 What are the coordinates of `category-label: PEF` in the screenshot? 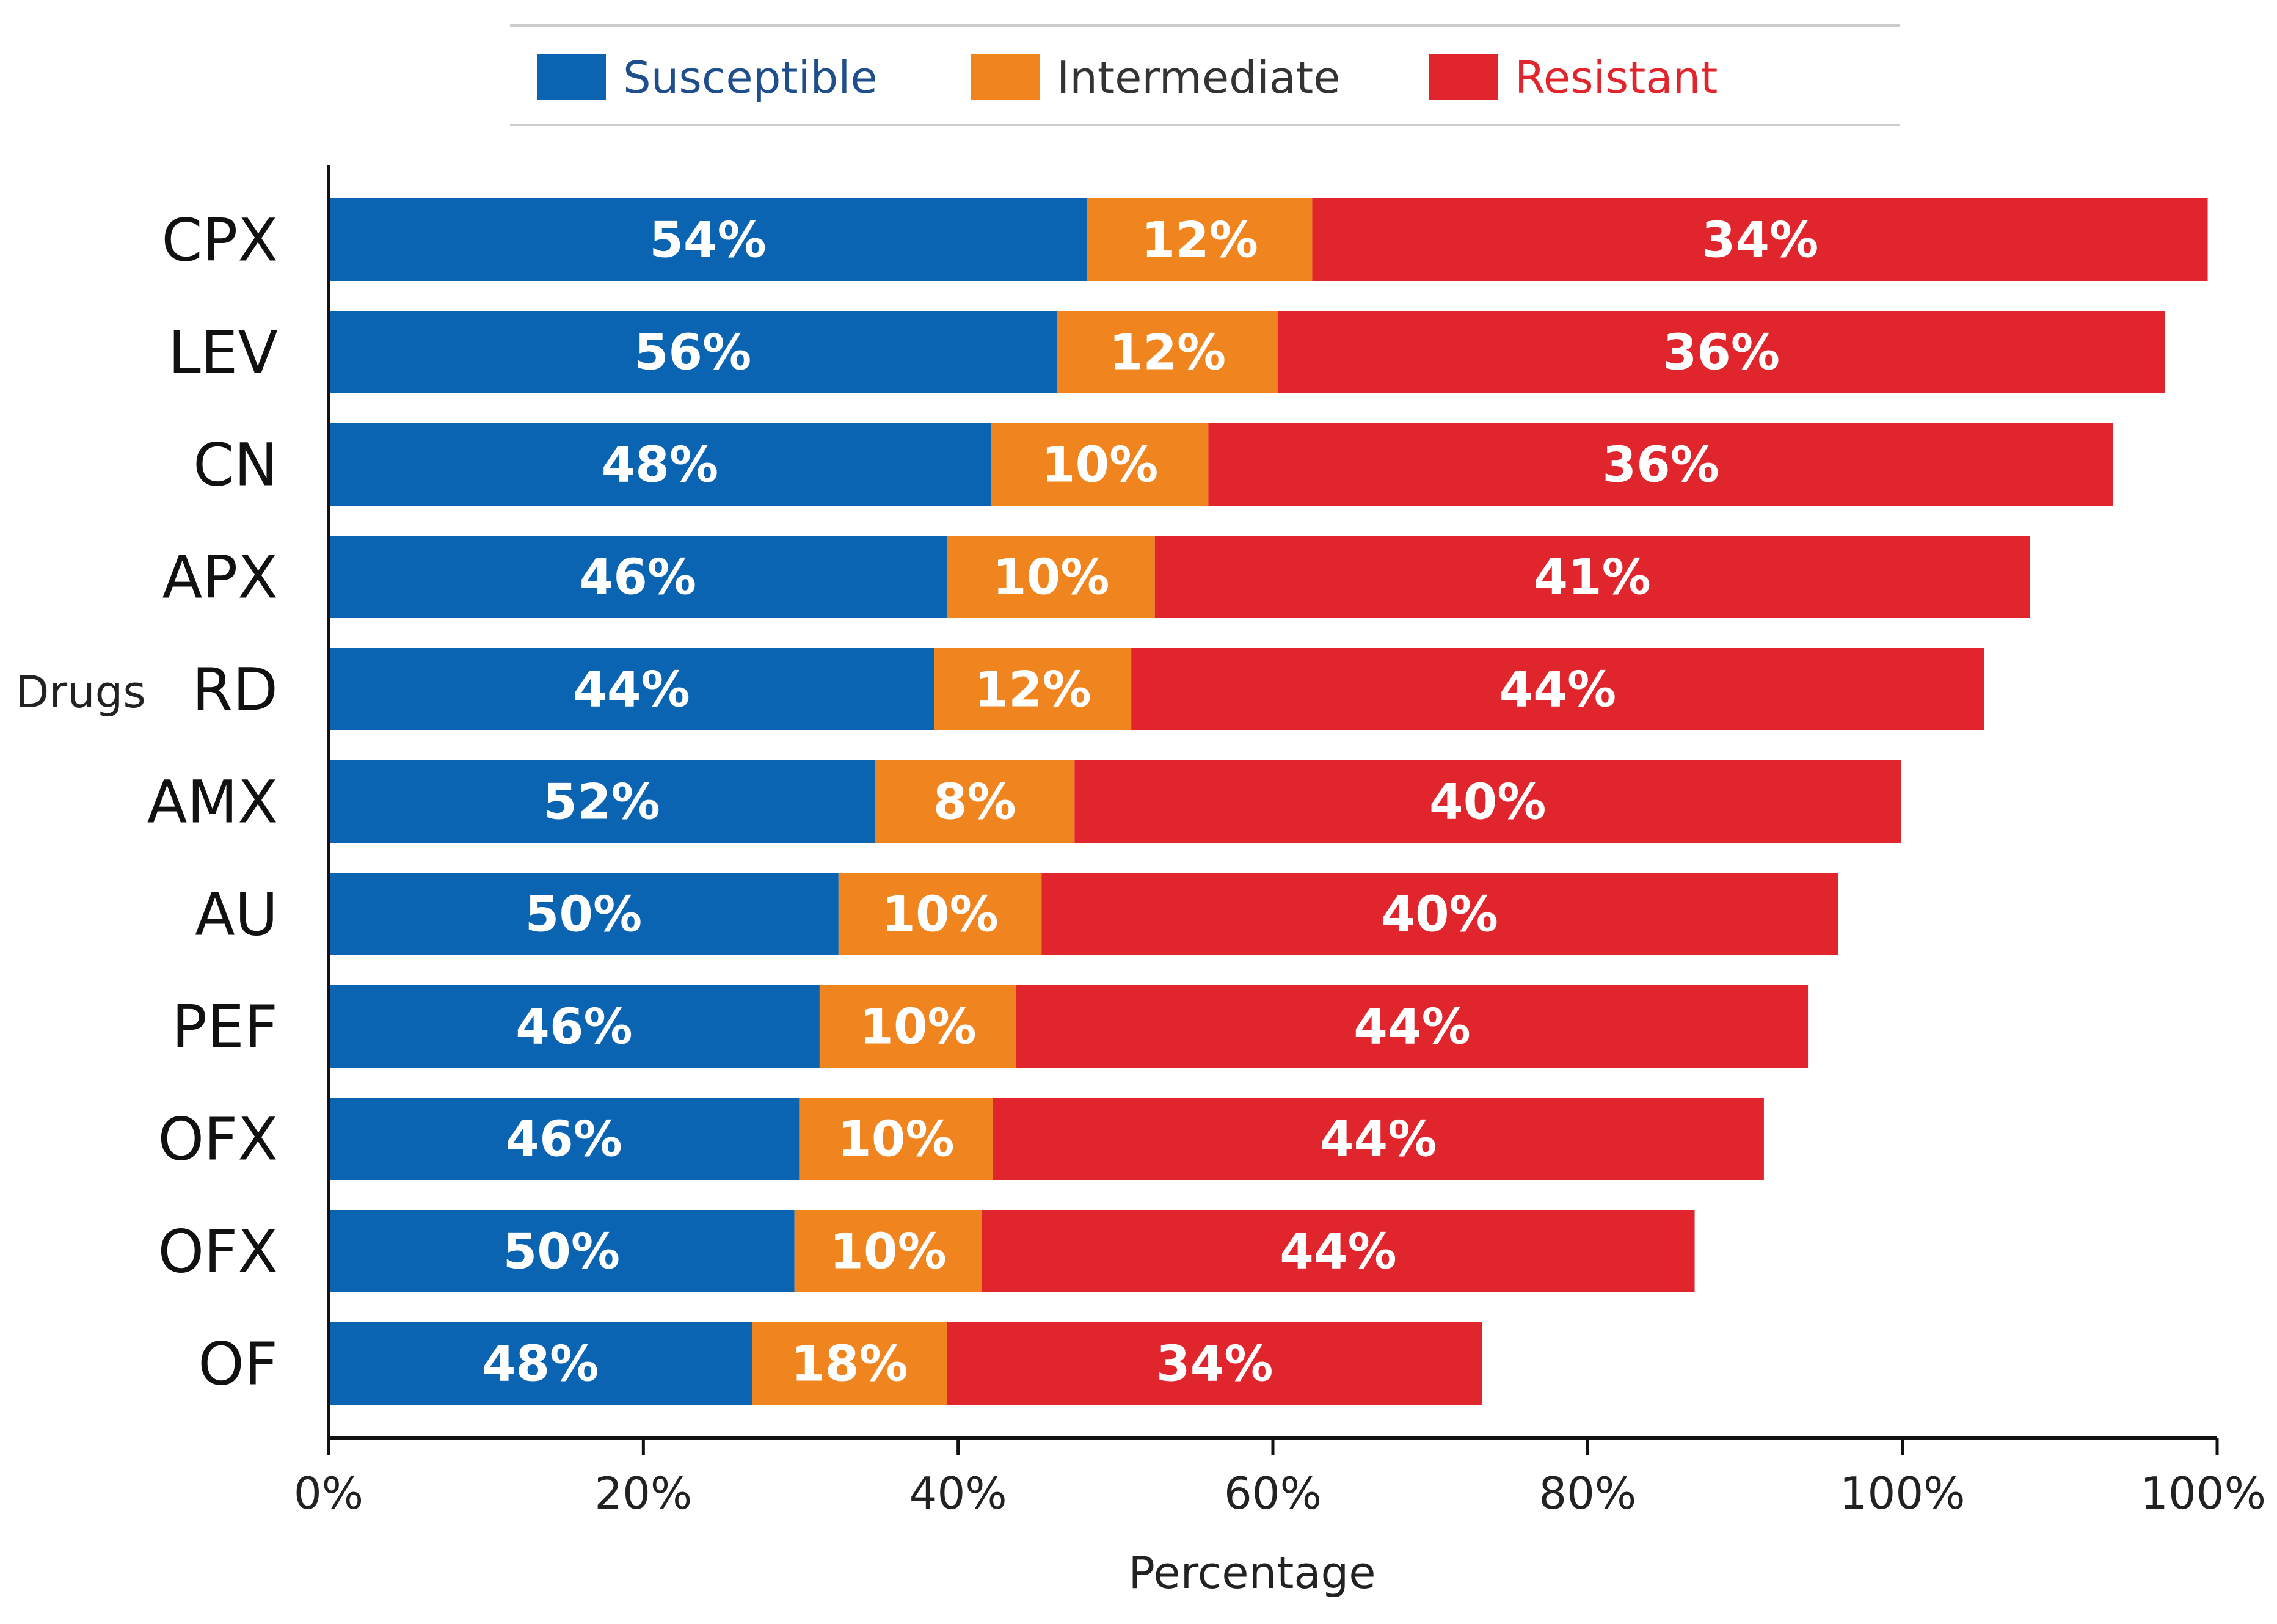 It's located at (225, 1027).